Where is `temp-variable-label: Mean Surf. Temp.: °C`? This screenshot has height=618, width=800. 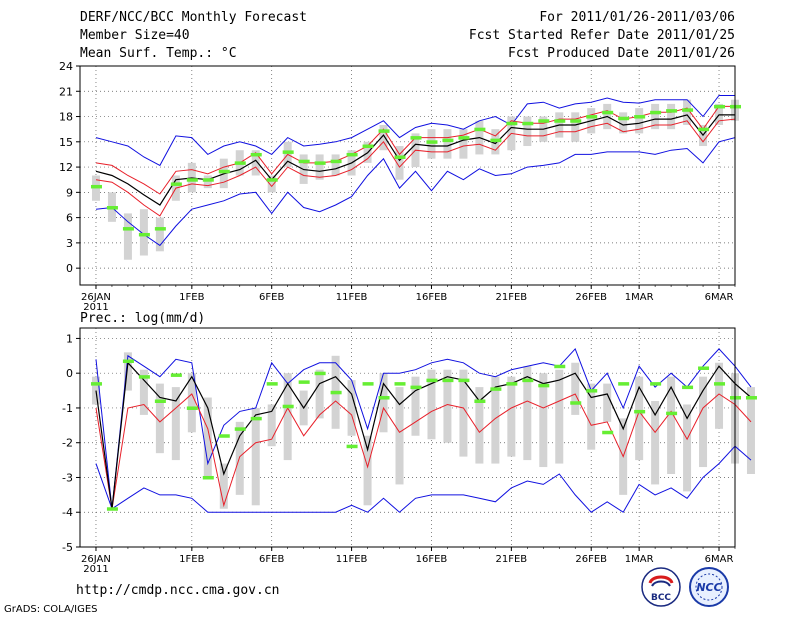 temp-variable-label: Mean Surf. Temp.: °C is located at coordinates (158, 53).